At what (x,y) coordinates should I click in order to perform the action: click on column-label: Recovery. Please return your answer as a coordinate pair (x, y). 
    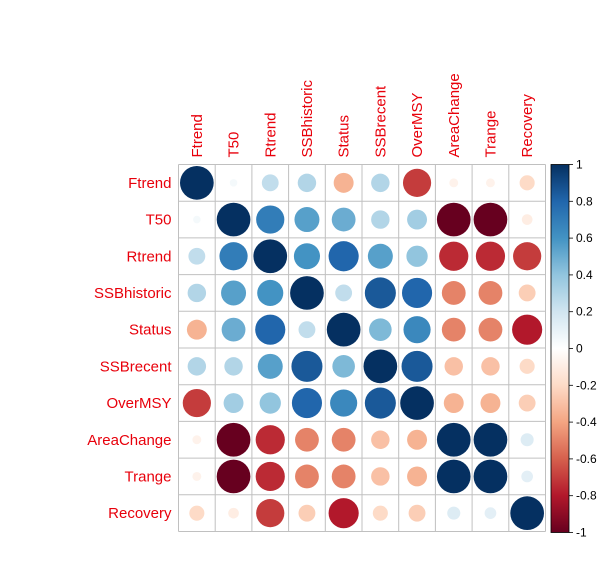
    Looking at the image, I should click on (527, 126).